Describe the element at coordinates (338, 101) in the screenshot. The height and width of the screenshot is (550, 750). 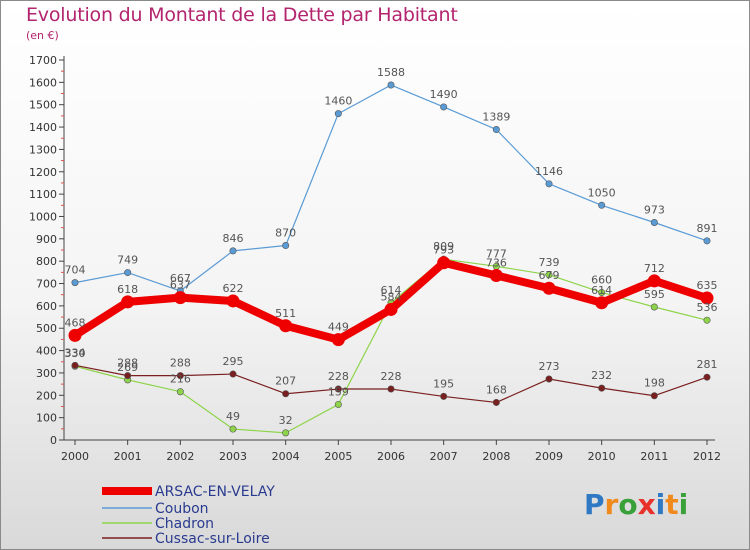
I see `data-label: 1460` at that location.